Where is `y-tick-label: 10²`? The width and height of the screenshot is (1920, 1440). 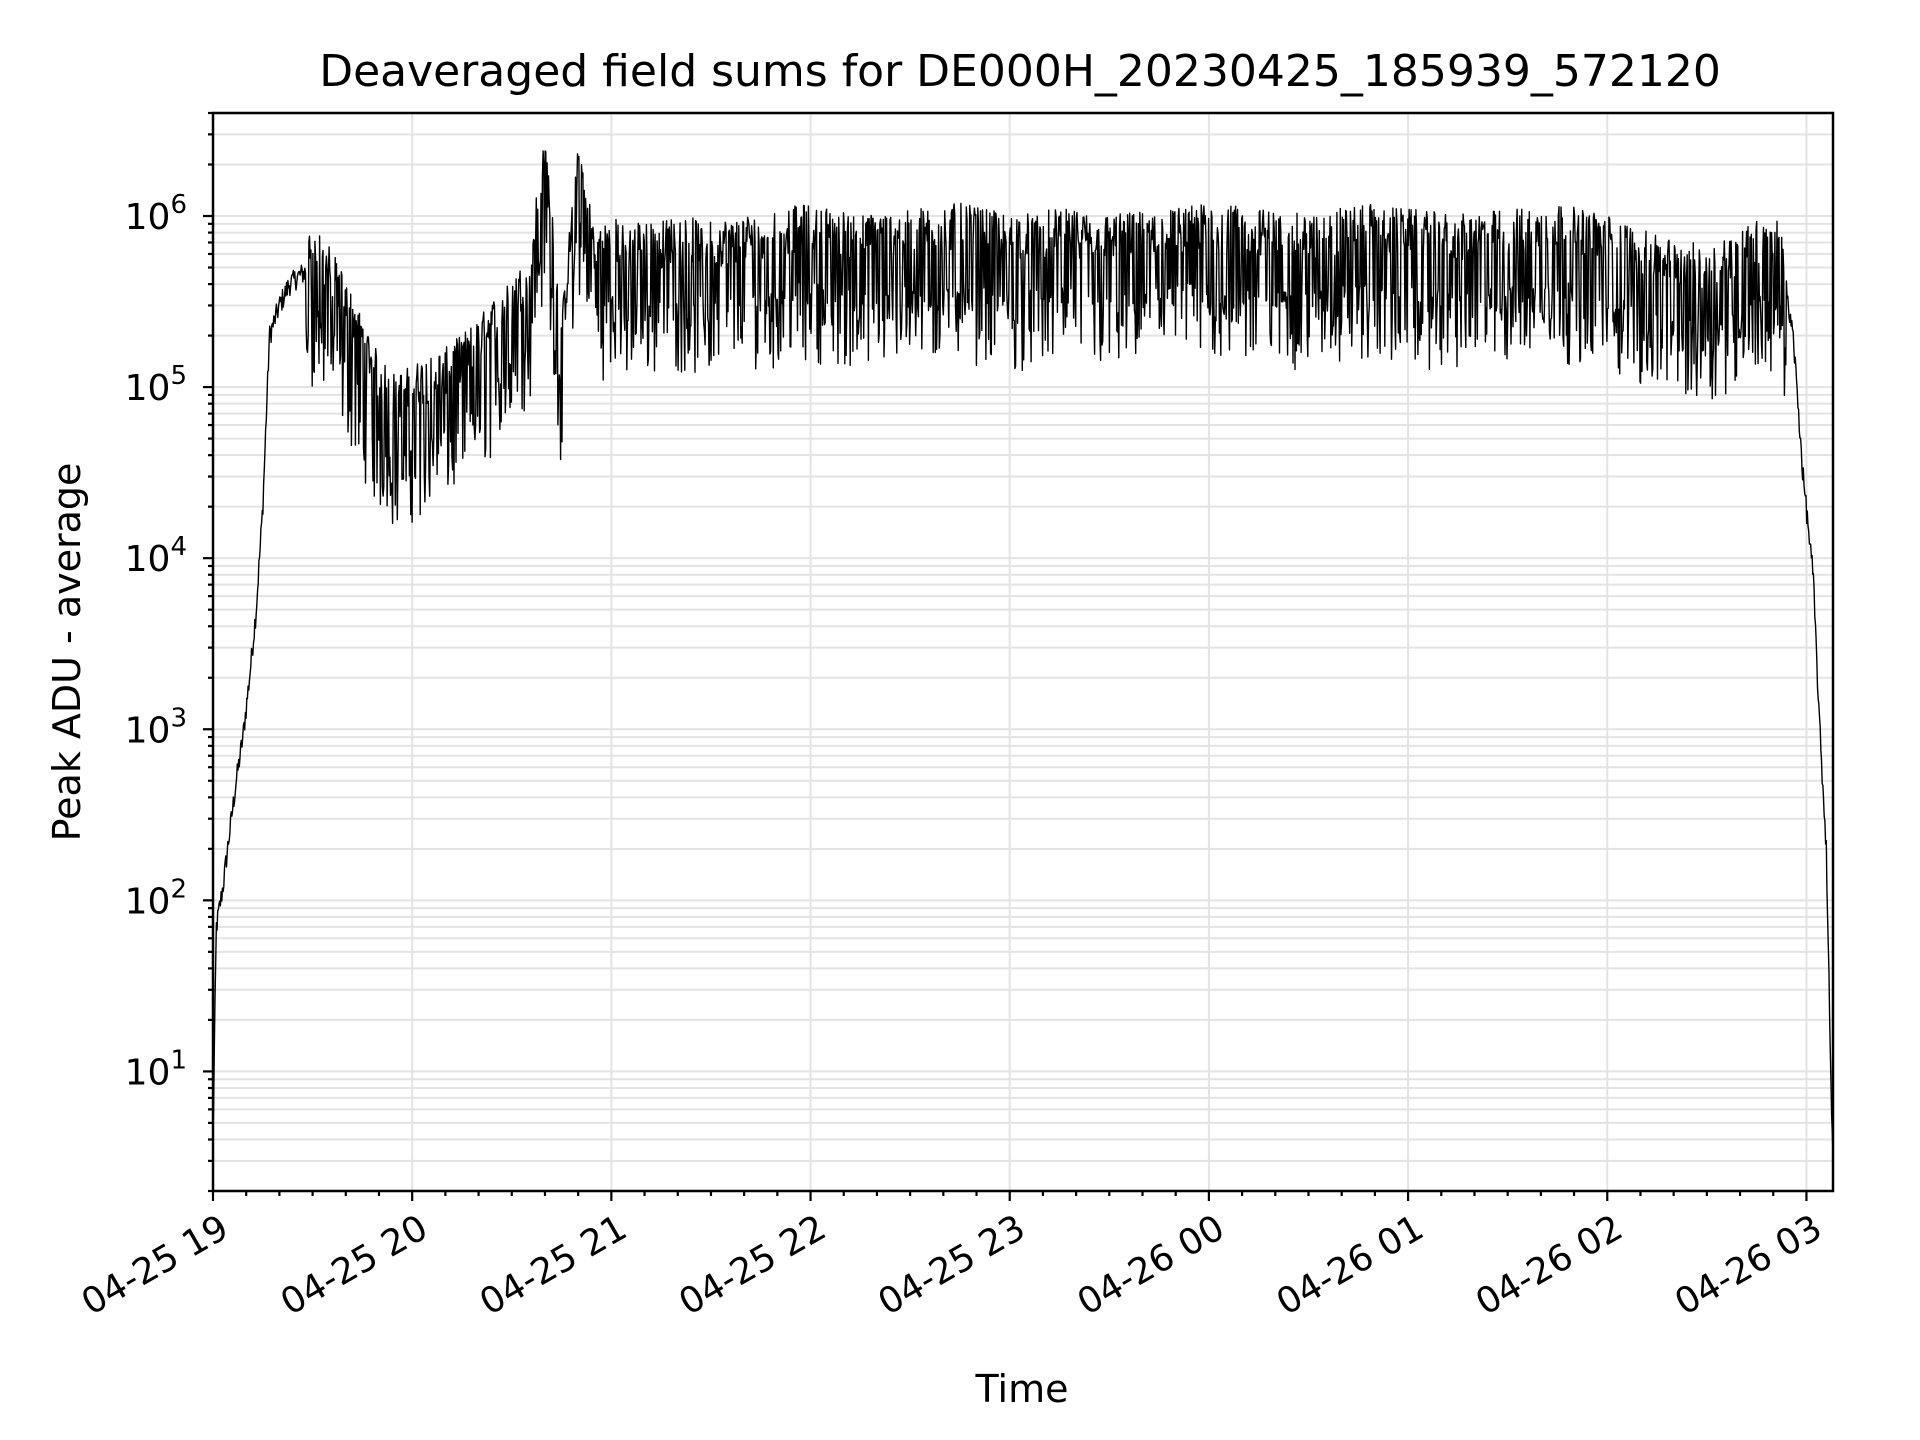 y-tick-label: 10² is located at coordinates (156, 898).